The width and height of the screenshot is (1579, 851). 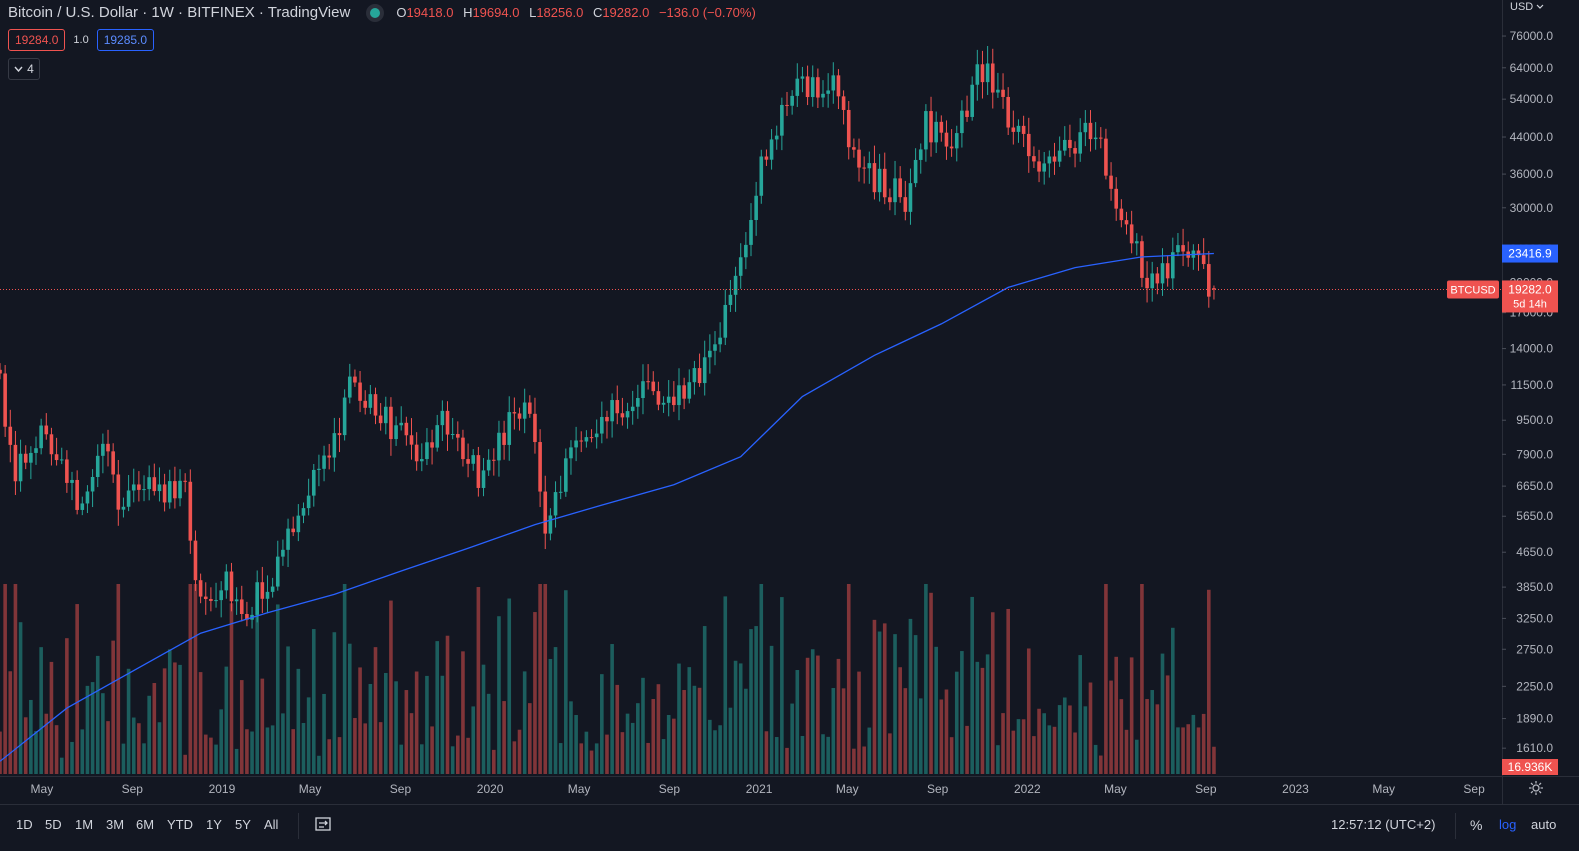 What do you see at coordinates (24, 824) in the screenshot?
I see `range-1d-button: 1D` at bounding box center [24, 824].